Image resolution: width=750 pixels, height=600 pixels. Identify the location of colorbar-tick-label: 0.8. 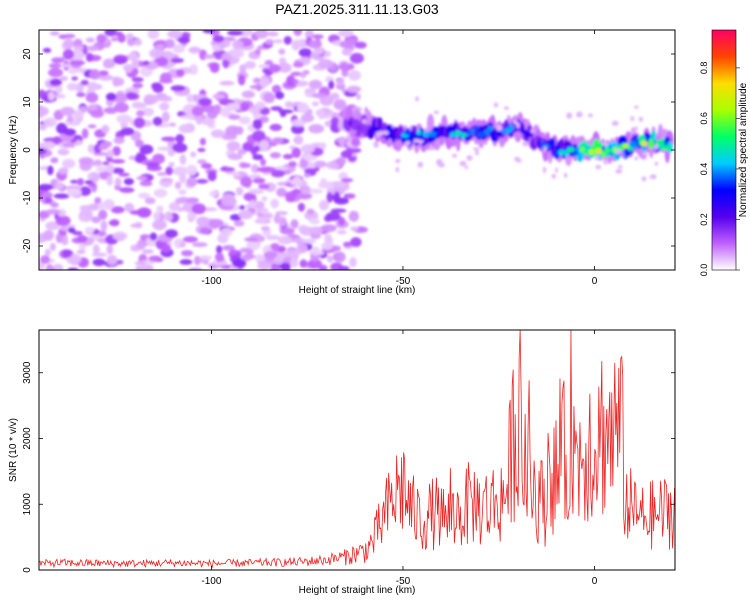
(704, 68).